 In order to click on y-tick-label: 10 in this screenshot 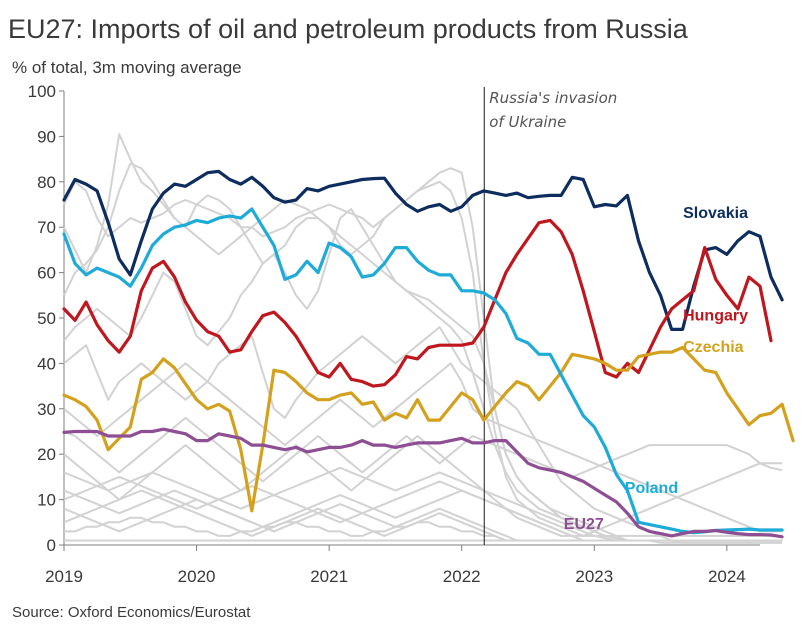, I will do `click(46, 500)`.